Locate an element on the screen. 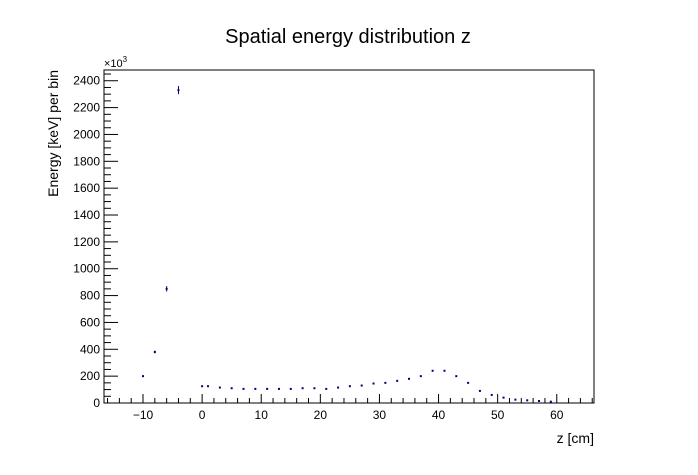  x-tick-label: 0 is located at coordinates (202, 415).